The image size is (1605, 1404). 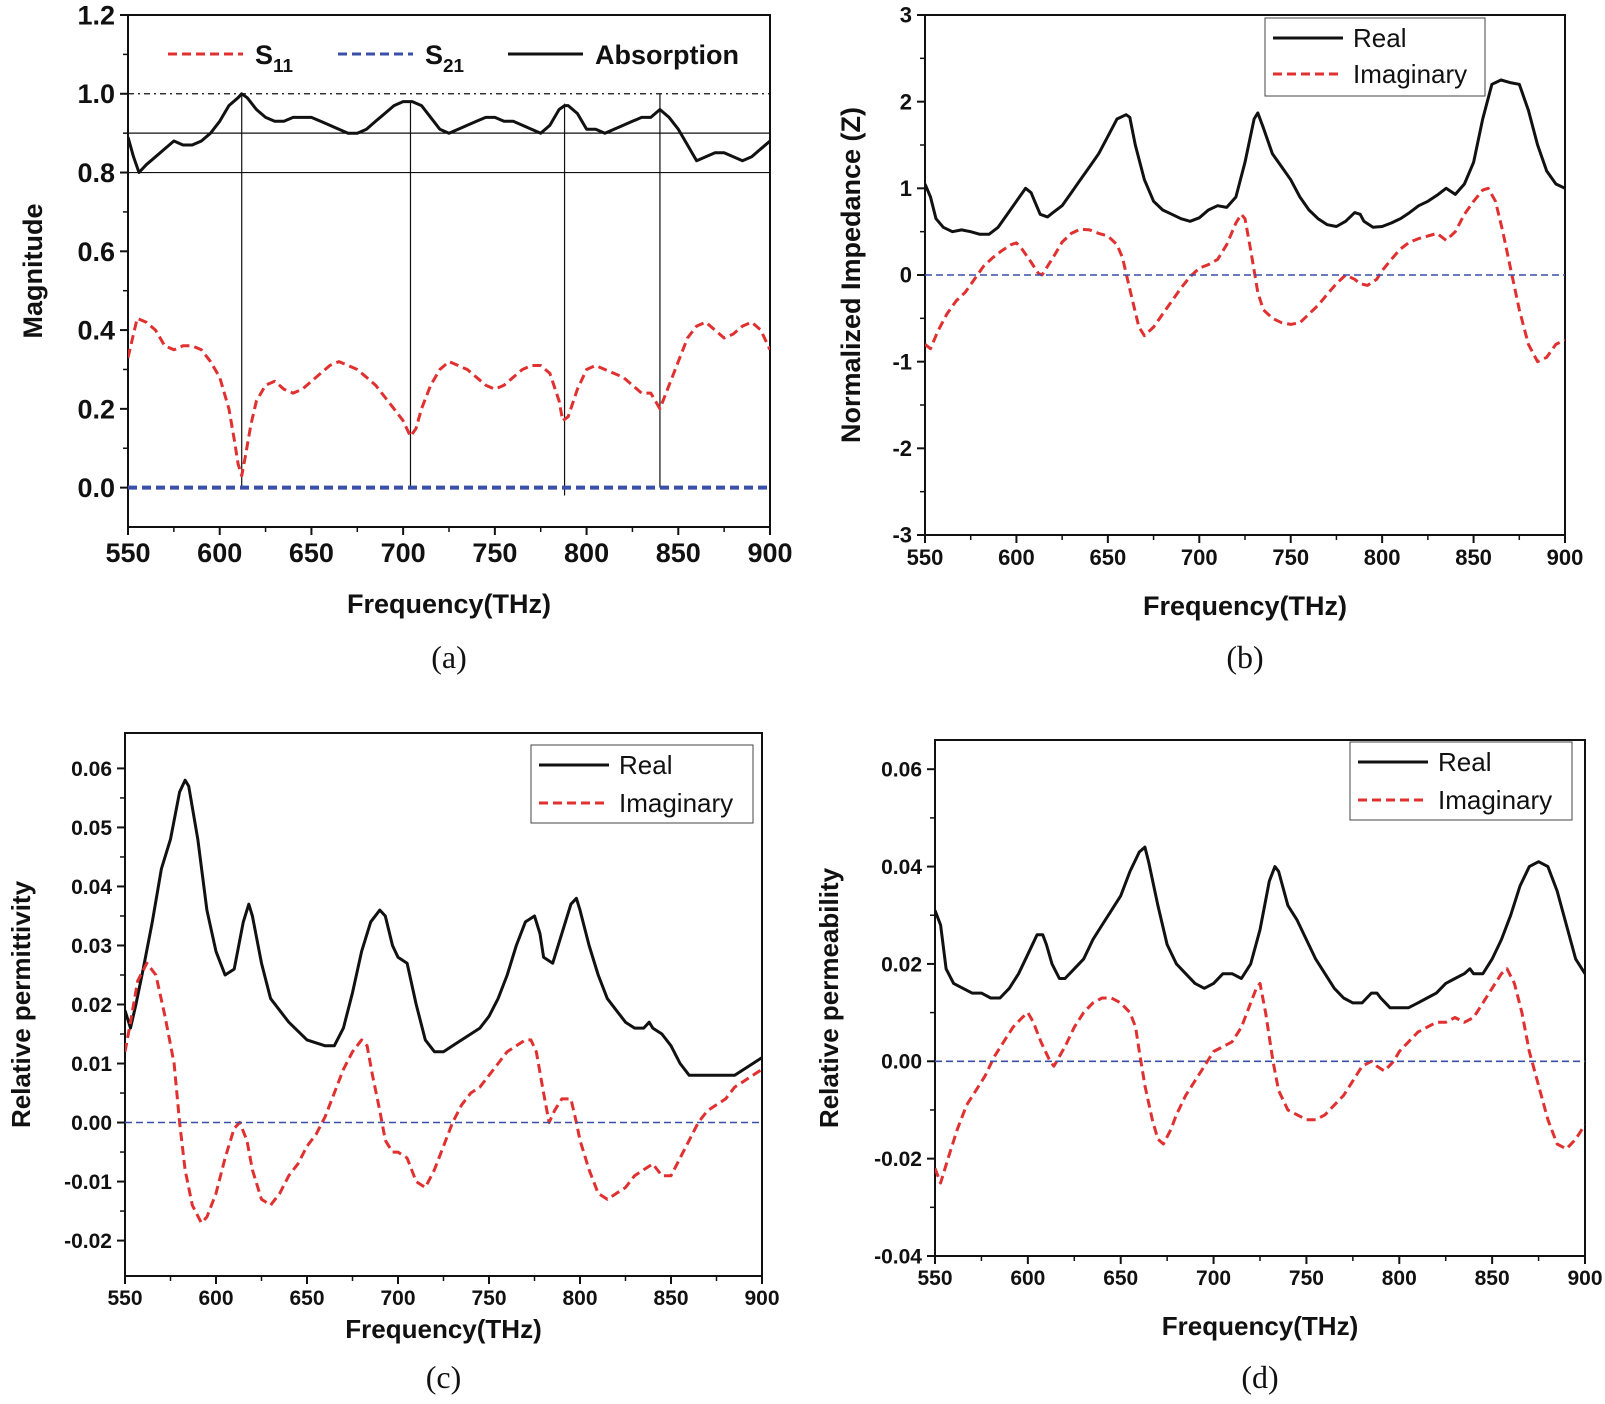 What do you see at coordinates (96, 409) in the screenshot?
I see `y-tick-label: 0.2` at bounding box center [96, 409].